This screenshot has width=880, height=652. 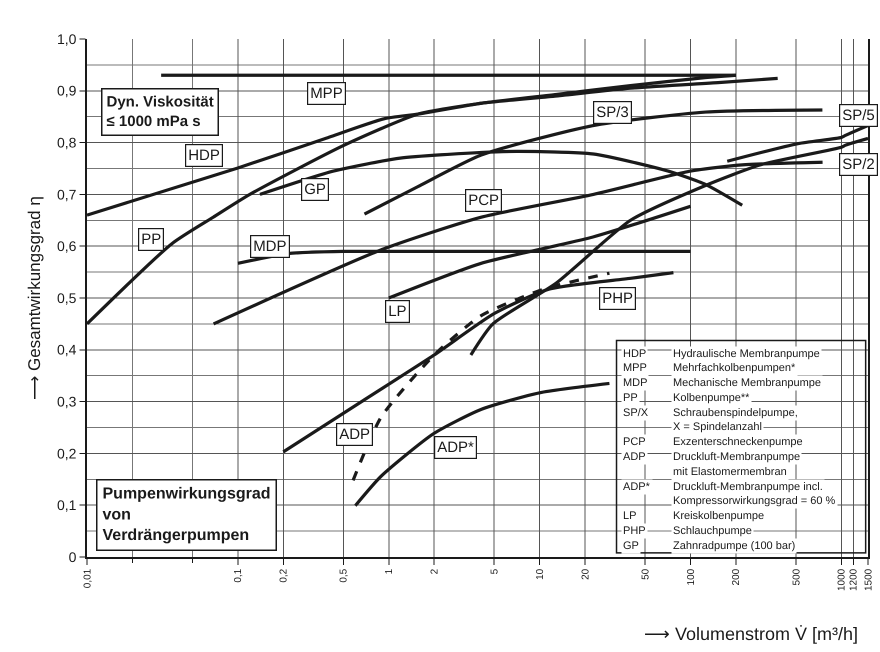 What do you see at coordinates (455, 447) in the screenshot?
I see `series-label: ADP*` at bounding box center [455, 447].